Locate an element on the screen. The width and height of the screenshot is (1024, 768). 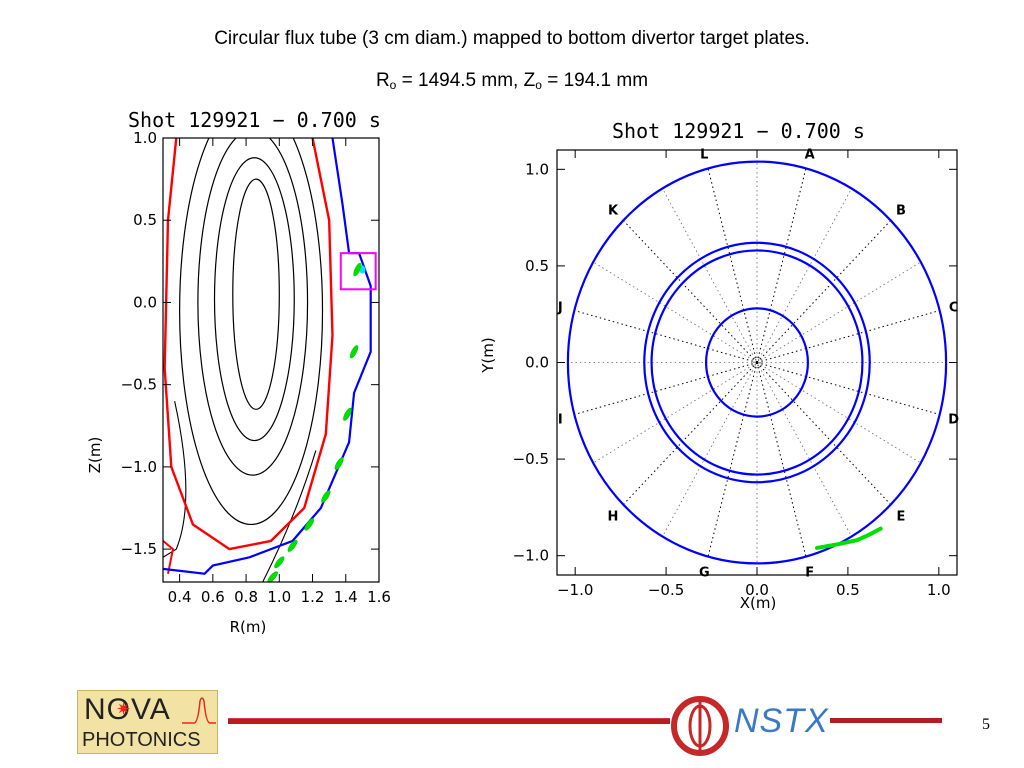
right-x-tick-label: −1.0 is located at coordinates (575, 590).